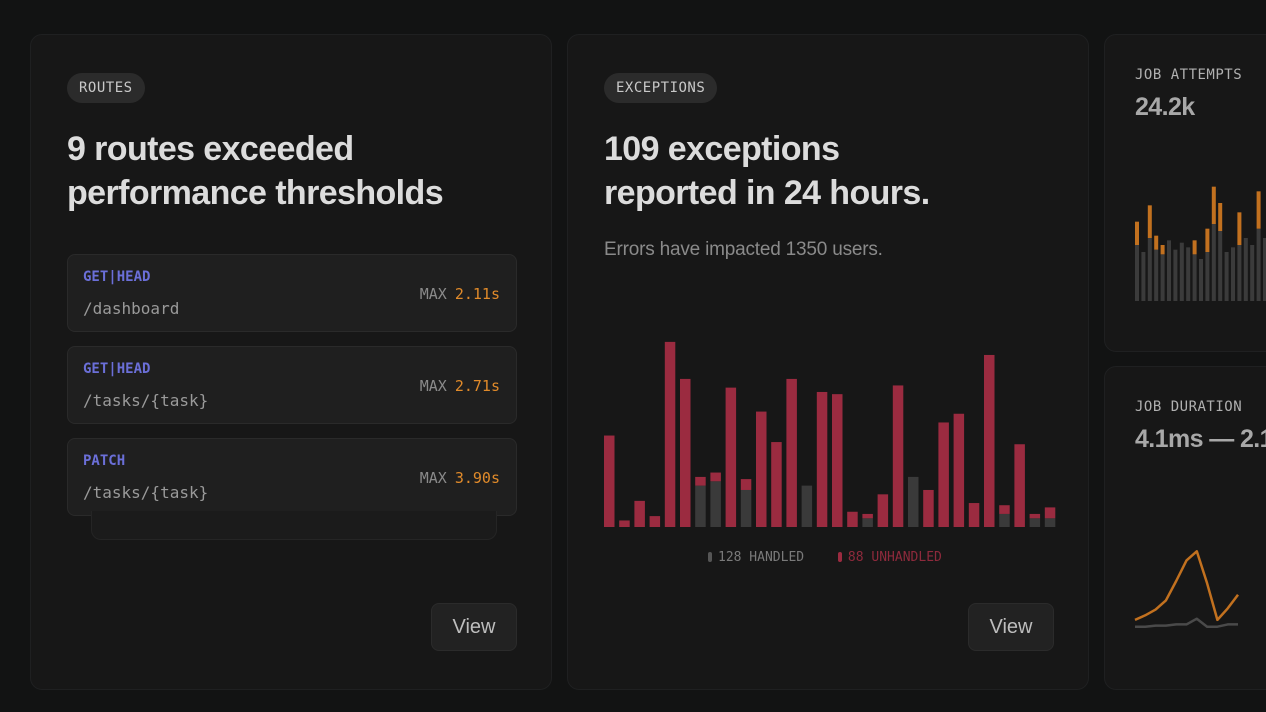 The width and height of the screenshot is (1266, 712). Describe the element at coordinates (210, 149) in the screenshot. I see `routes-headline-line1: 9 routes exceeded` at that location.